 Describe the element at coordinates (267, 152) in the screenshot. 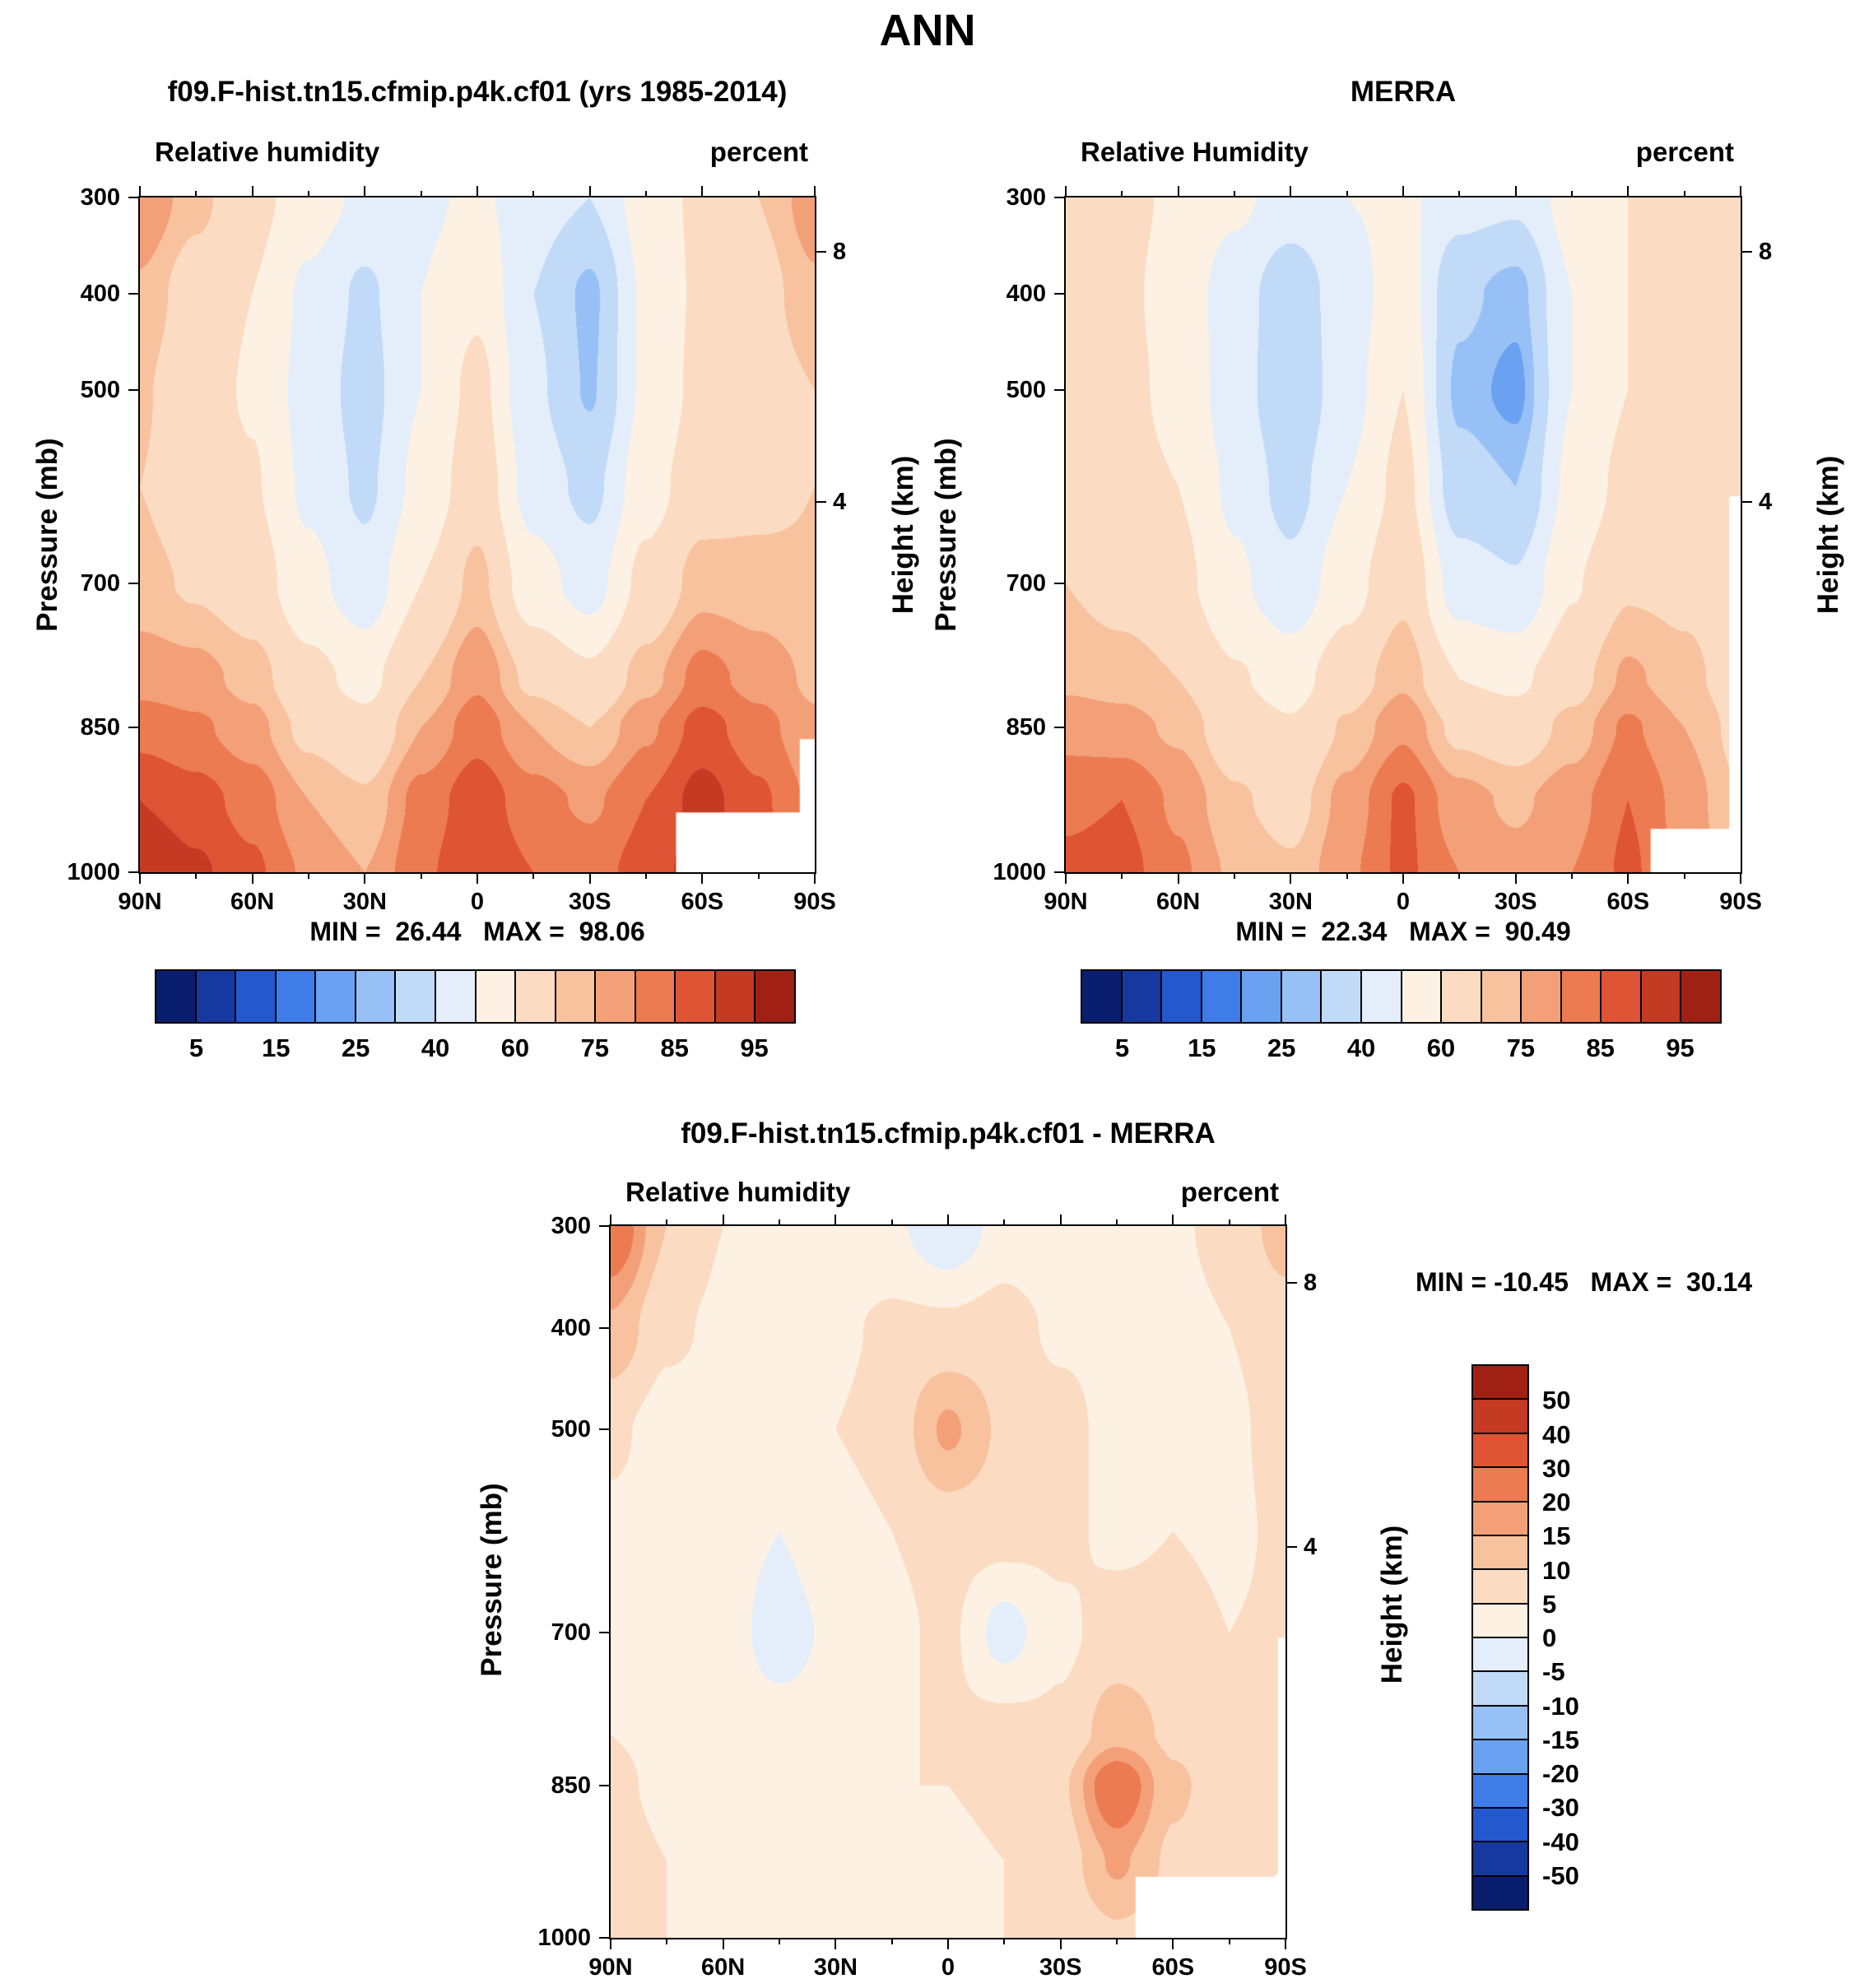

I see `panel-model-variable-label: Relative humidity` at that location.